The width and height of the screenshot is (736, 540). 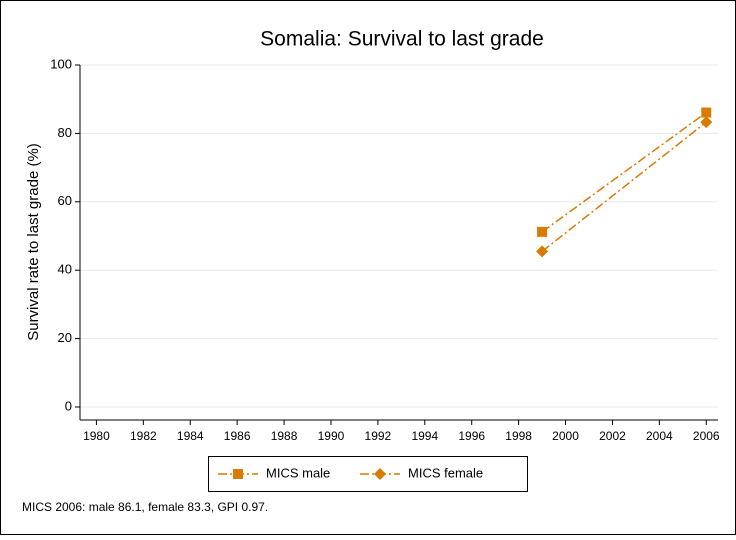 What do you see at coordinates (68, 405) in the screenshot?
I see `y-tick-label: 0` at bounding box center [68, 405].